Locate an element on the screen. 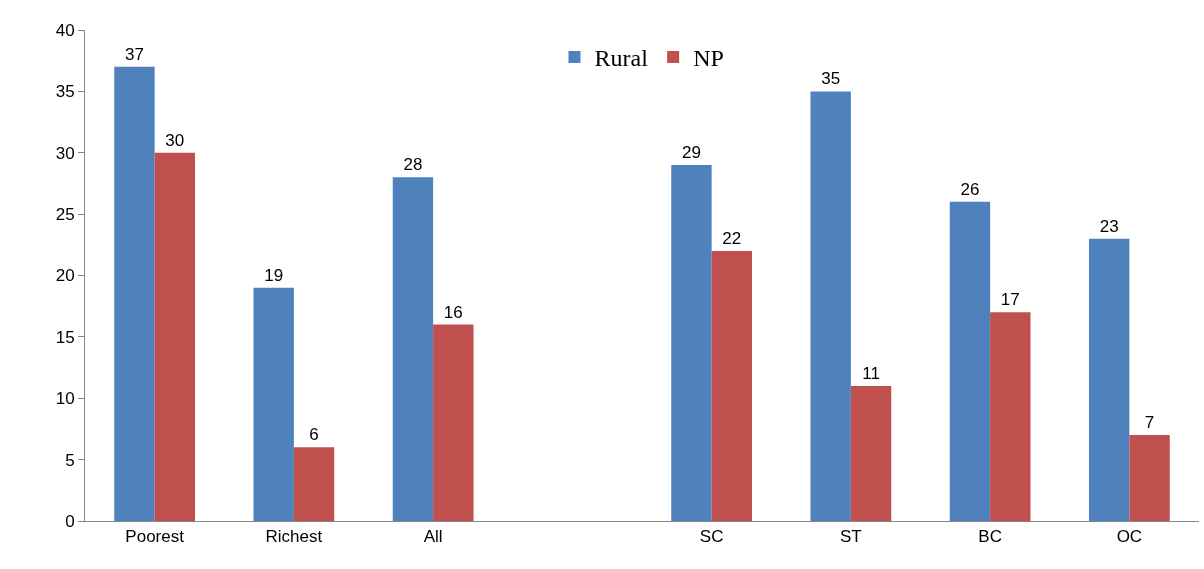 The height and width of the screenshot is (569, 1204). y-tick-label: 30 is located at coordinates (65, 153).